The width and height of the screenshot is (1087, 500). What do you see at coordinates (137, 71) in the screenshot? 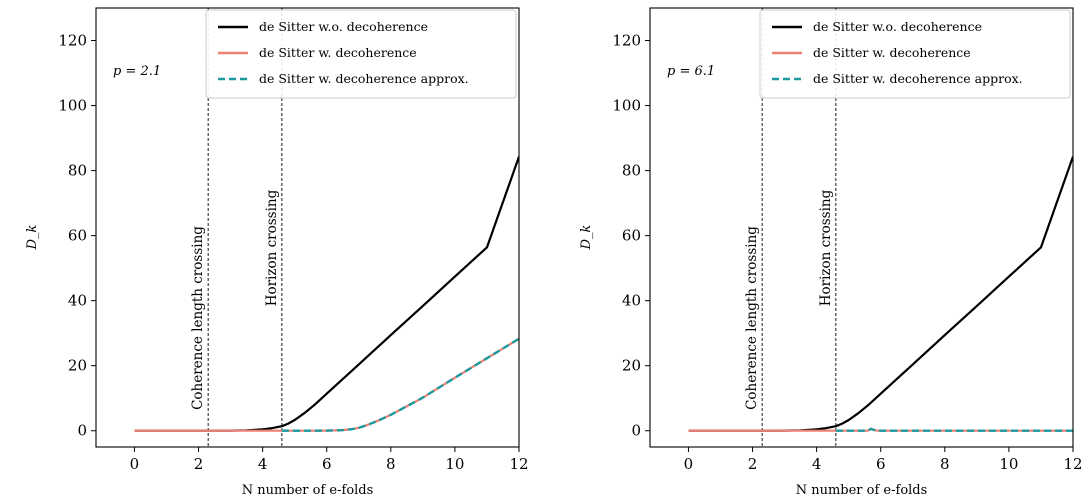
I see `p-annotation: p = 2.1` at bounding box center [137, 71].